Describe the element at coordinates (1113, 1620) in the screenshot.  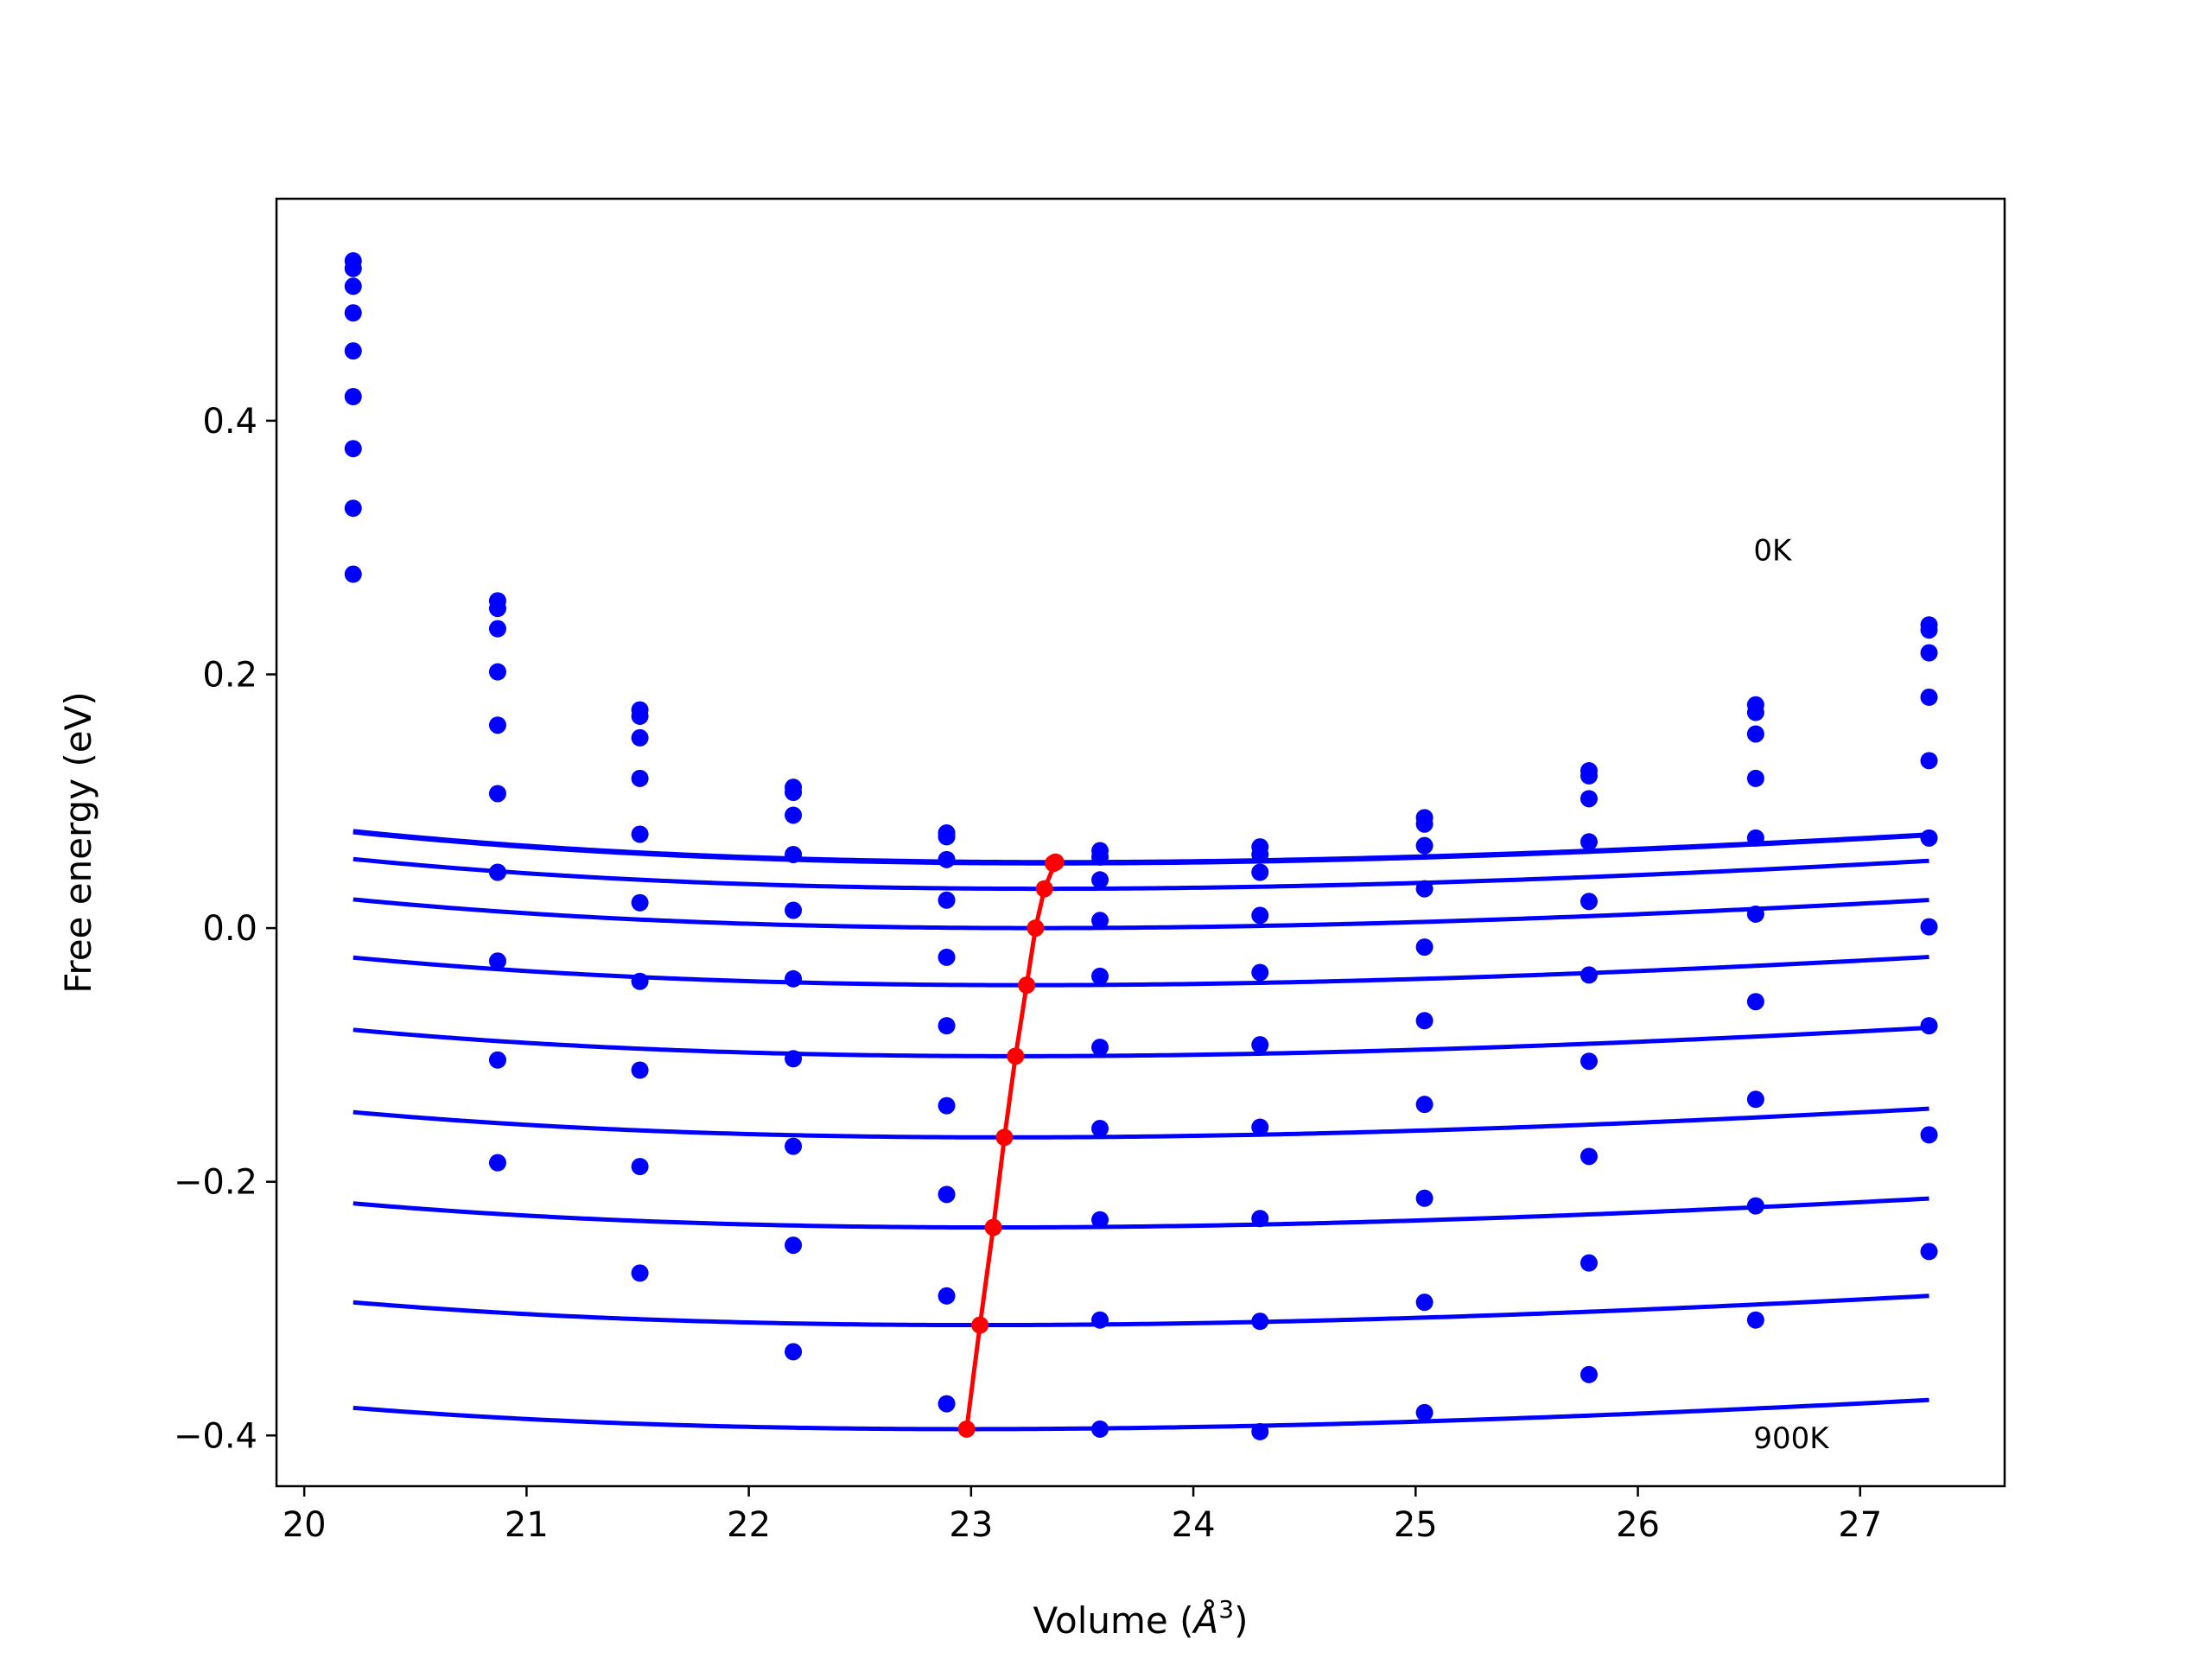
I see `x-axis-label-text: Volume (` at that location.